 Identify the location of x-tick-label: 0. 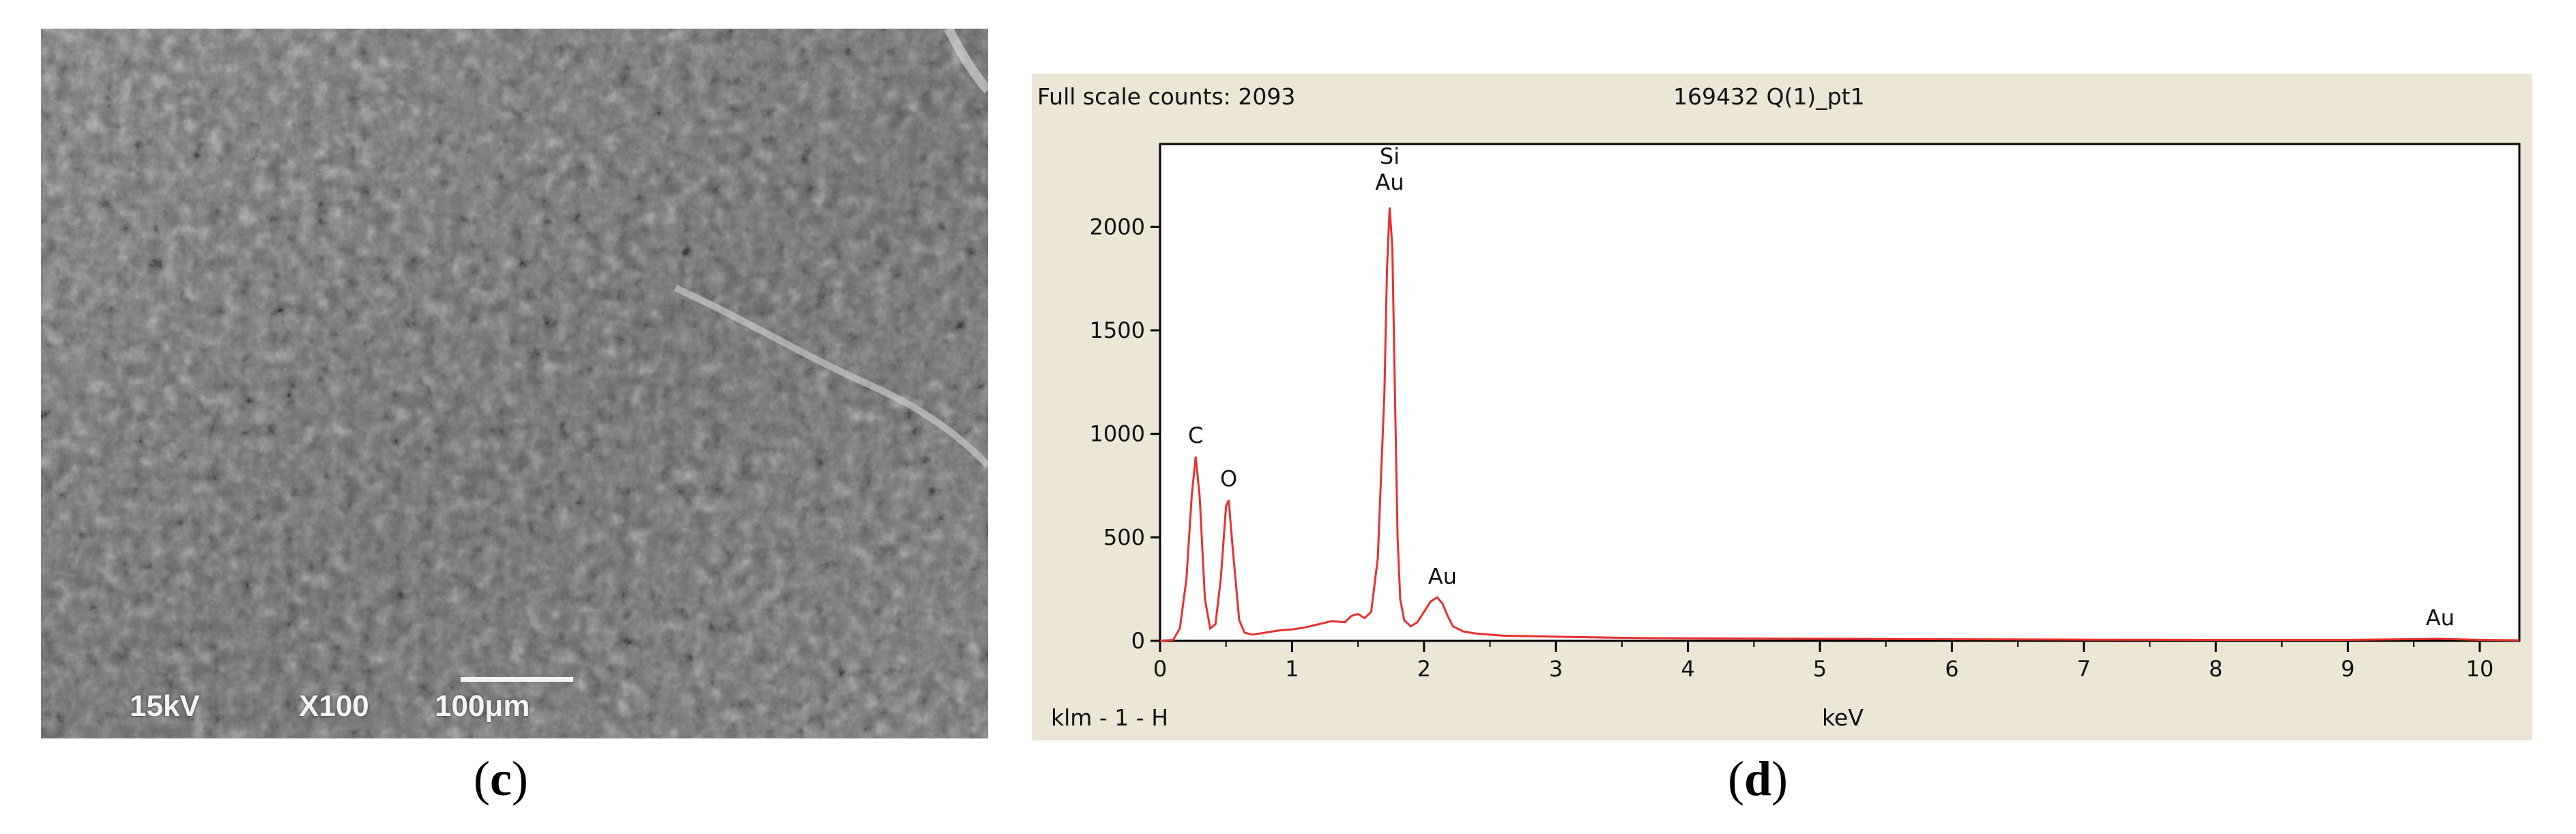
(1160, 669).